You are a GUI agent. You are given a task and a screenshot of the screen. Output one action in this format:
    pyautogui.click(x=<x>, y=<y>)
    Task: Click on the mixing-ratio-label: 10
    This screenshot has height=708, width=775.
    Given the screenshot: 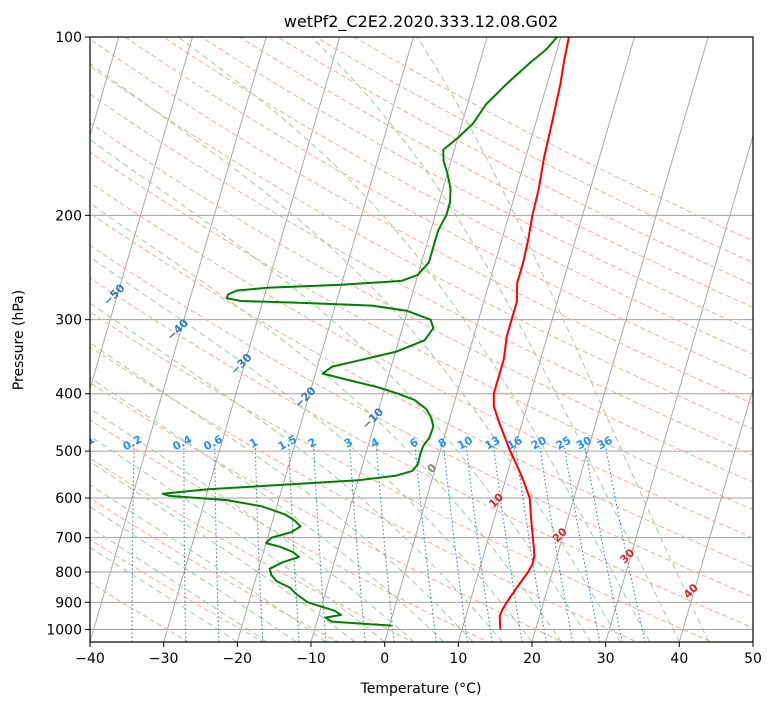 What is the action you would take?
    pyautogui.click(x=465, y=443)
    